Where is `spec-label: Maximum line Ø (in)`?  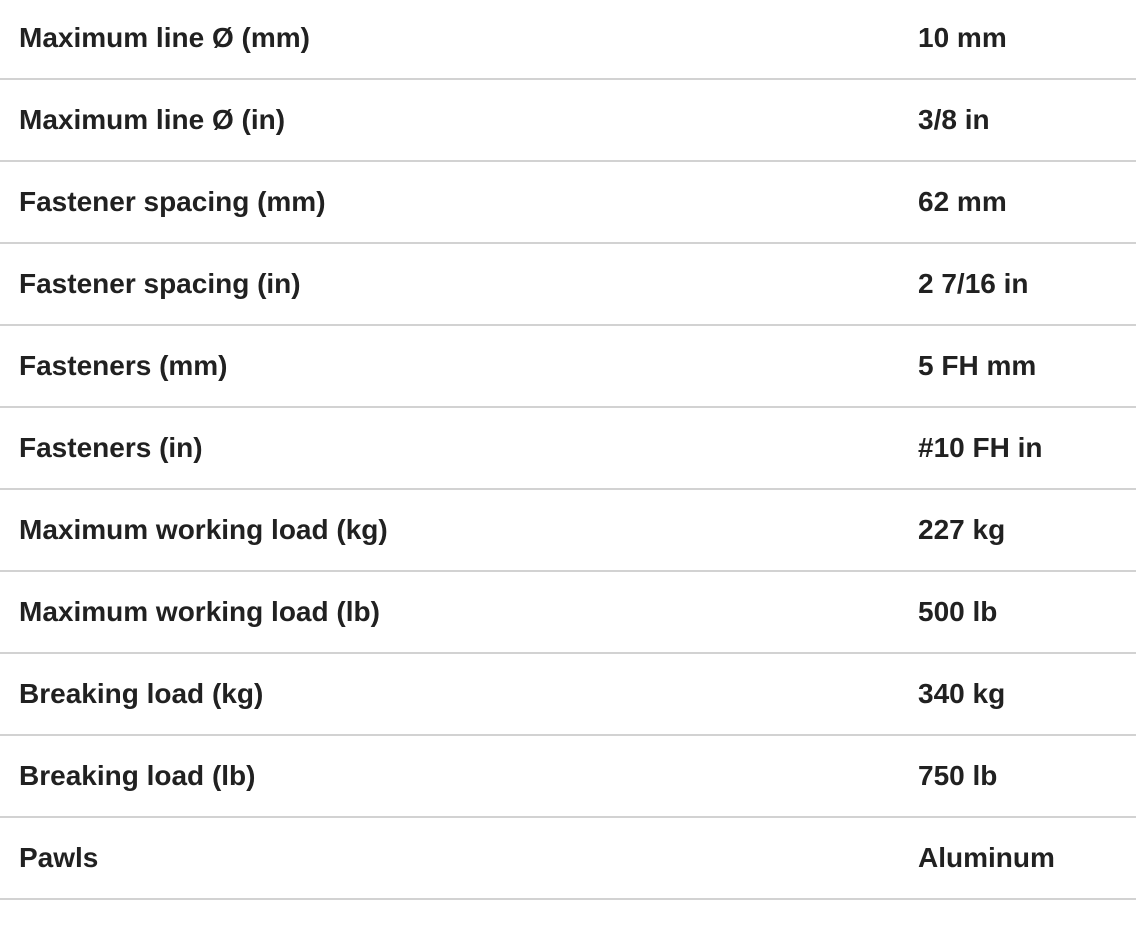 spec-label: Maximum line Ø (in) is located at coordinates (152, 119).